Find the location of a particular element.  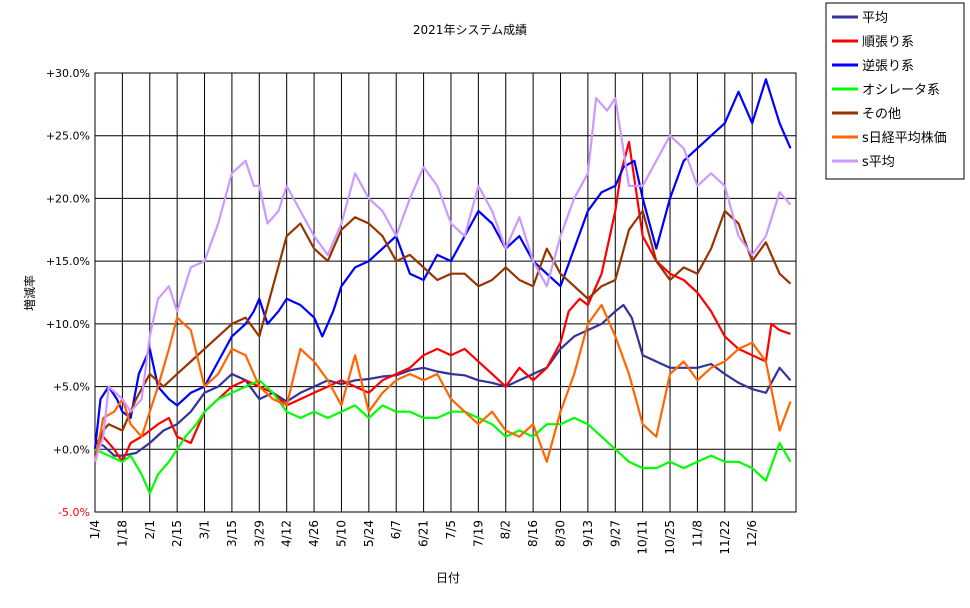

x-tick-label: 9/27 is located at coordinates (615, 533).